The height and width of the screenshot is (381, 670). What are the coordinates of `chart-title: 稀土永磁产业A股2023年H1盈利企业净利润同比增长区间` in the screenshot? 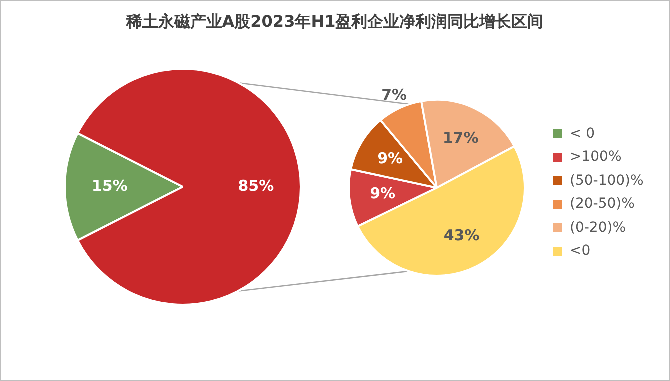 It's located at (335, 22).